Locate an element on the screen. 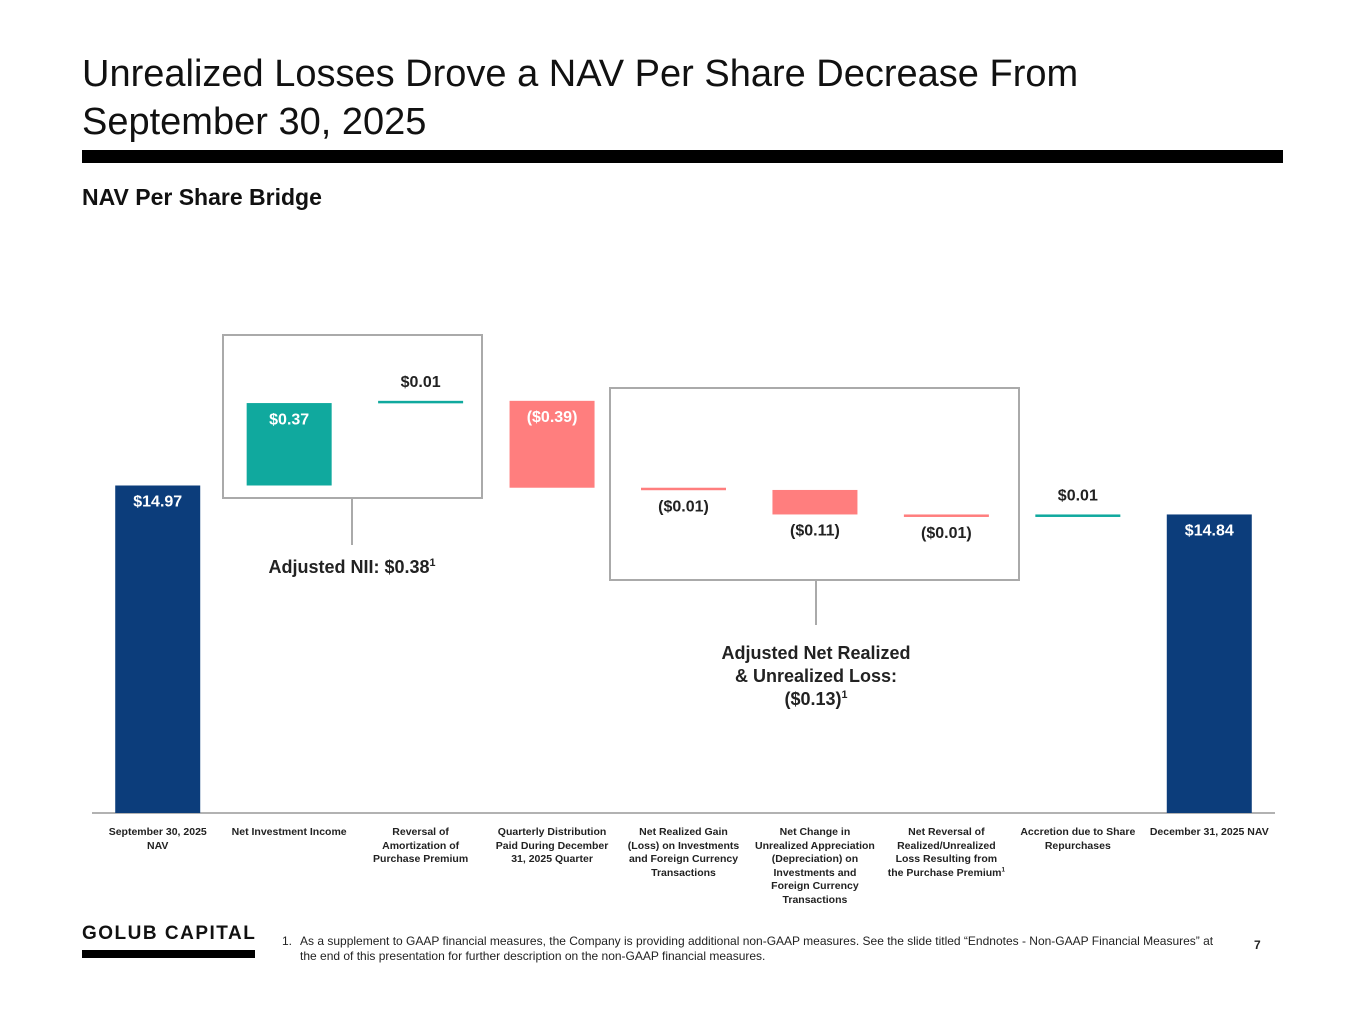 This screenshot has width=1365, height=1024. annotation-text: & Unrealized Loss: is located at coordinates (816, 676).